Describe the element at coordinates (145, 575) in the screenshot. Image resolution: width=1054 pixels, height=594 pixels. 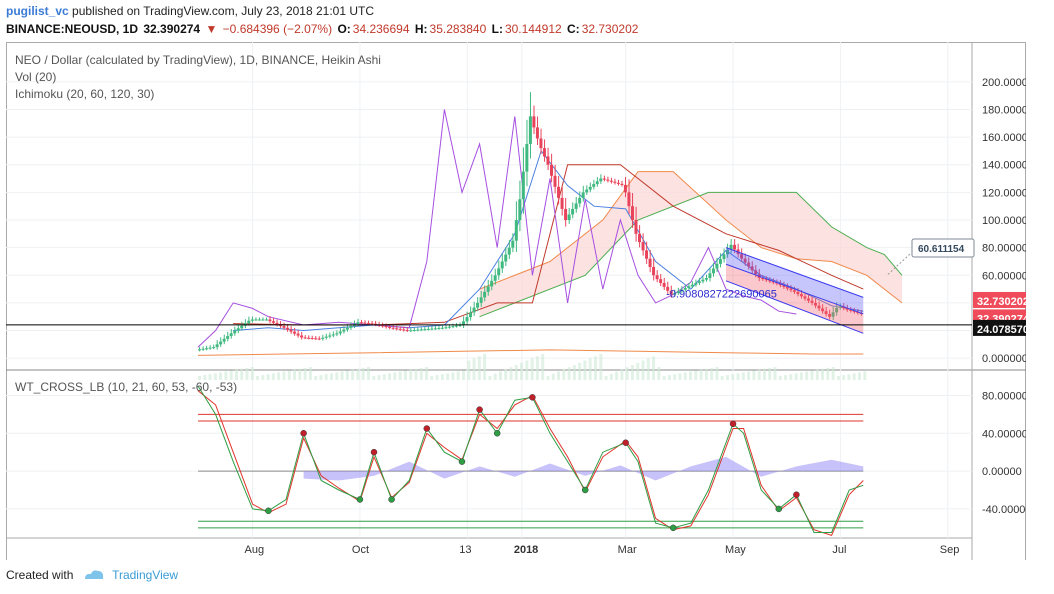
I see `tradingview-link: TradingView` at that location.